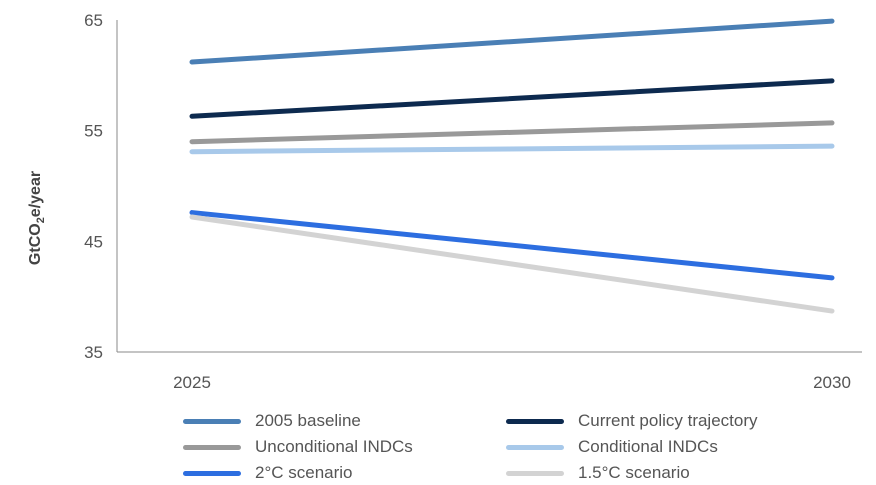  What do you see at coordinates (832, 382) in the screenshot?
I see `x-tick-label: 2030` at bounding box center [832, 382].